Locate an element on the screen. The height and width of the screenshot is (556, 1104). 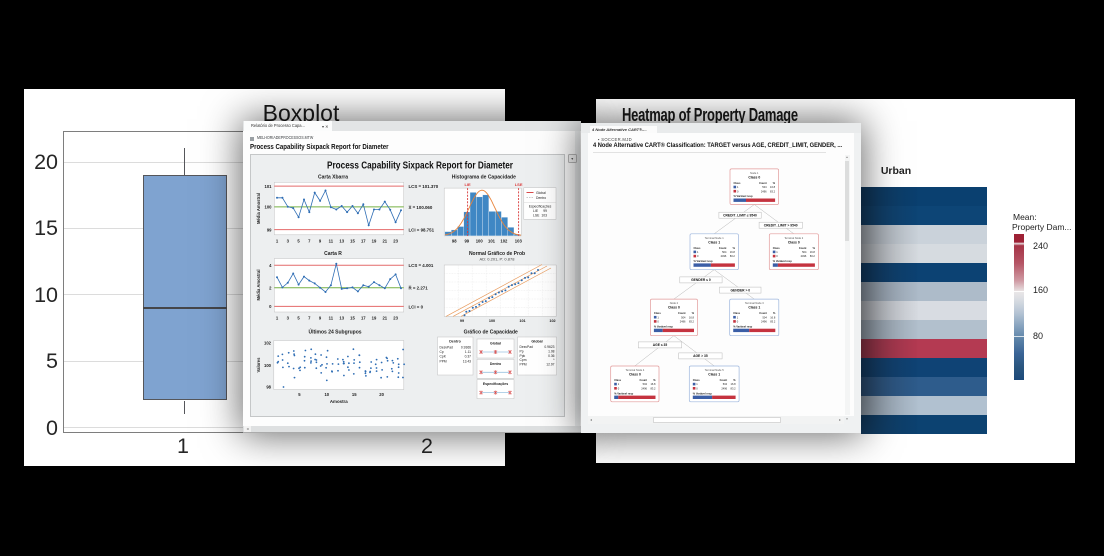
svg-text: 4 is located at coordinates (270, 265).